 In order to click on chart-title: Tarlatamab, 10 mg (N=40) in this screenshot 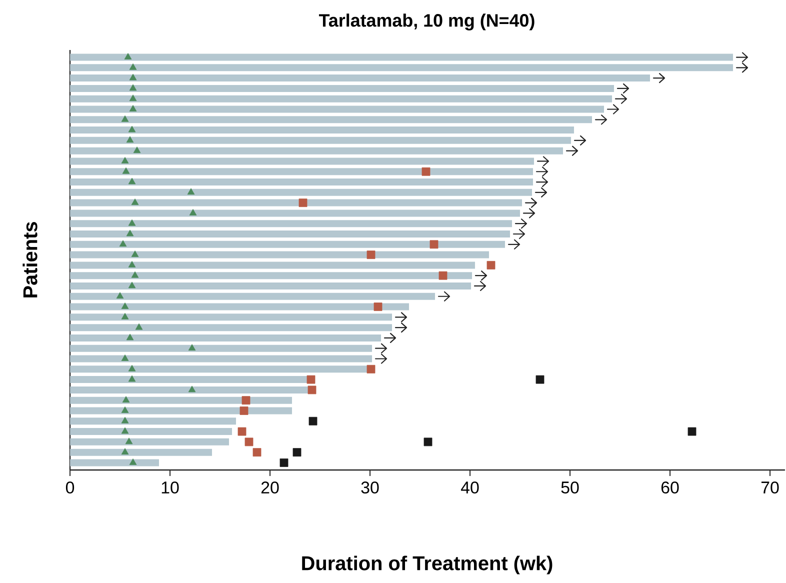, I will do `click(426, 22)`.